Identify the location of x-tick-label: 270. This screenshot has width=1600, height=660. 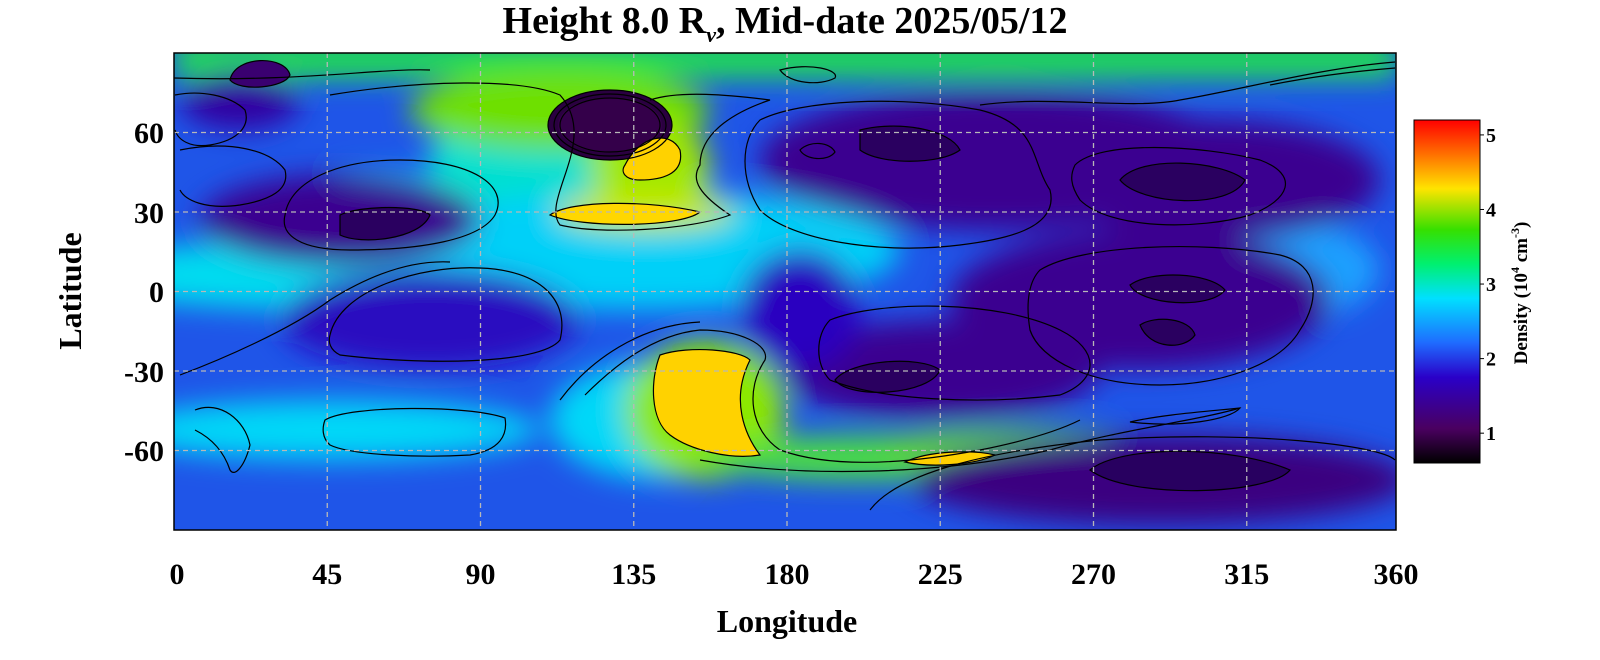
(1093, 574).